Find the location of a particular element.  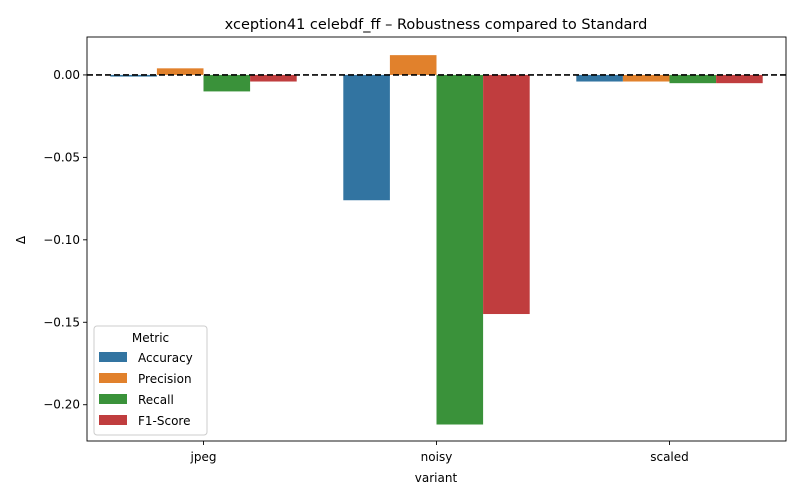

x-axis: jpeg noisy scaled is located at coordinates (439, 452).